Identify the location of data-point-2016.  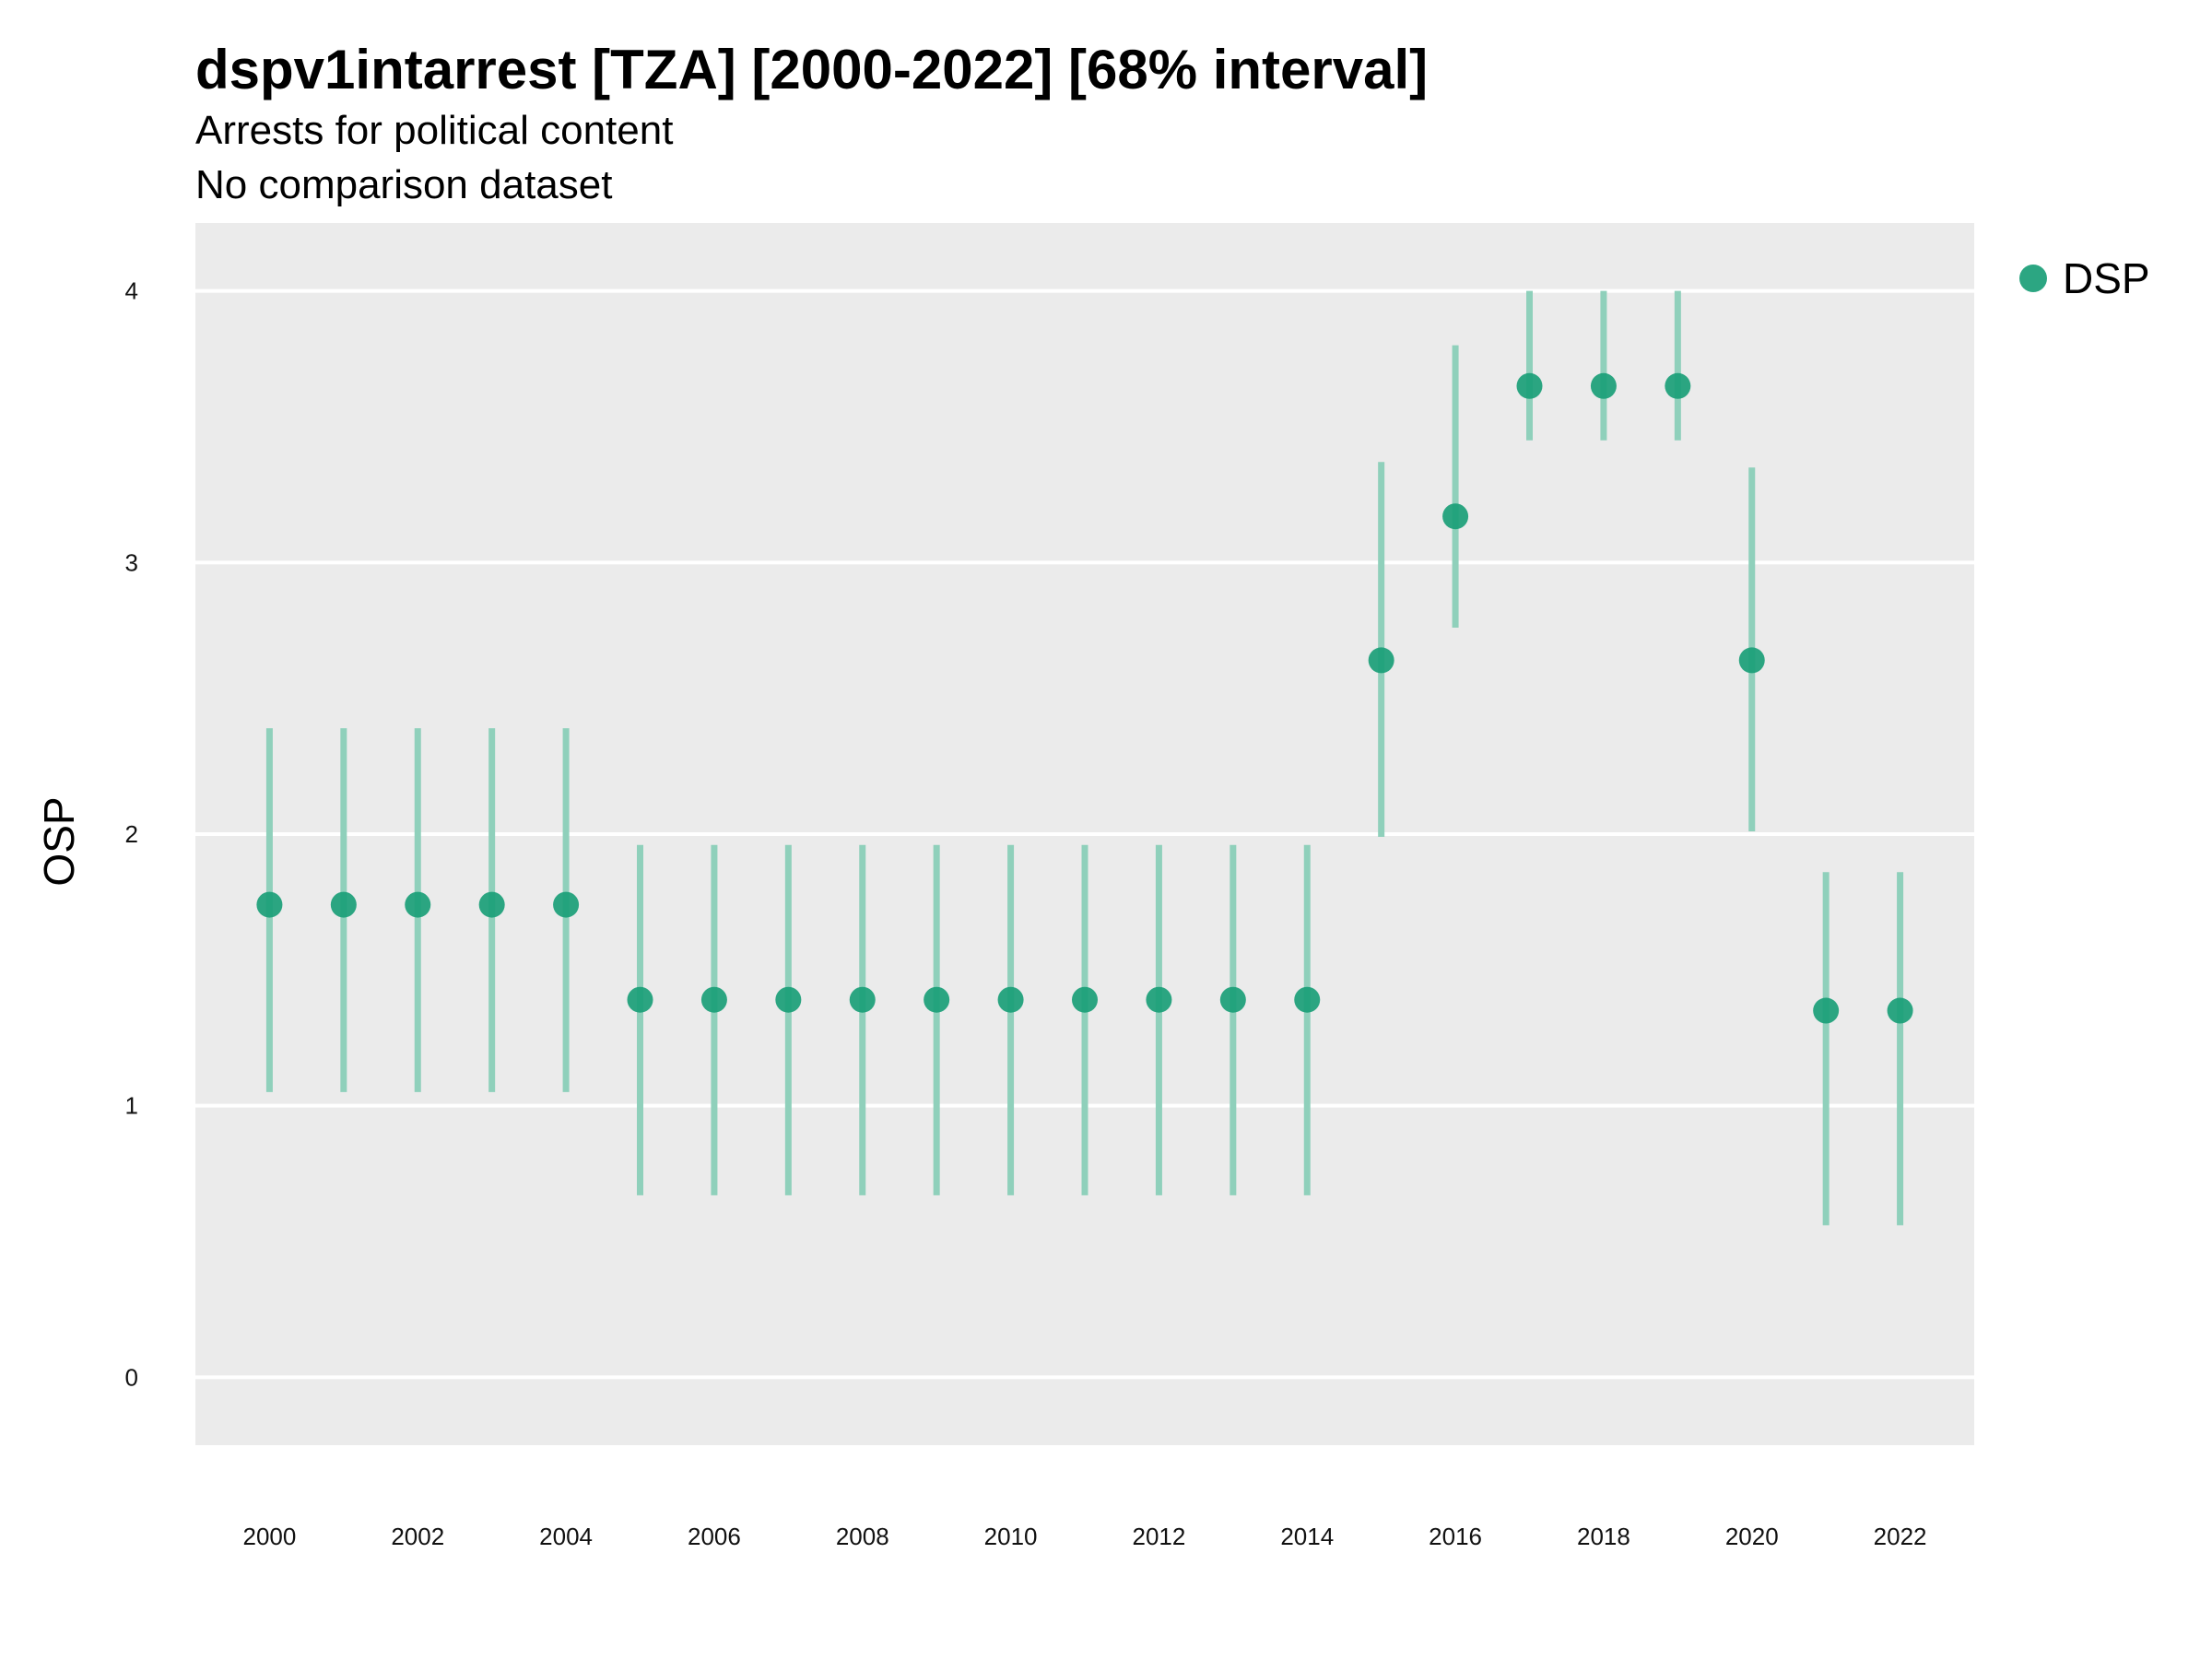
(1455, 516).